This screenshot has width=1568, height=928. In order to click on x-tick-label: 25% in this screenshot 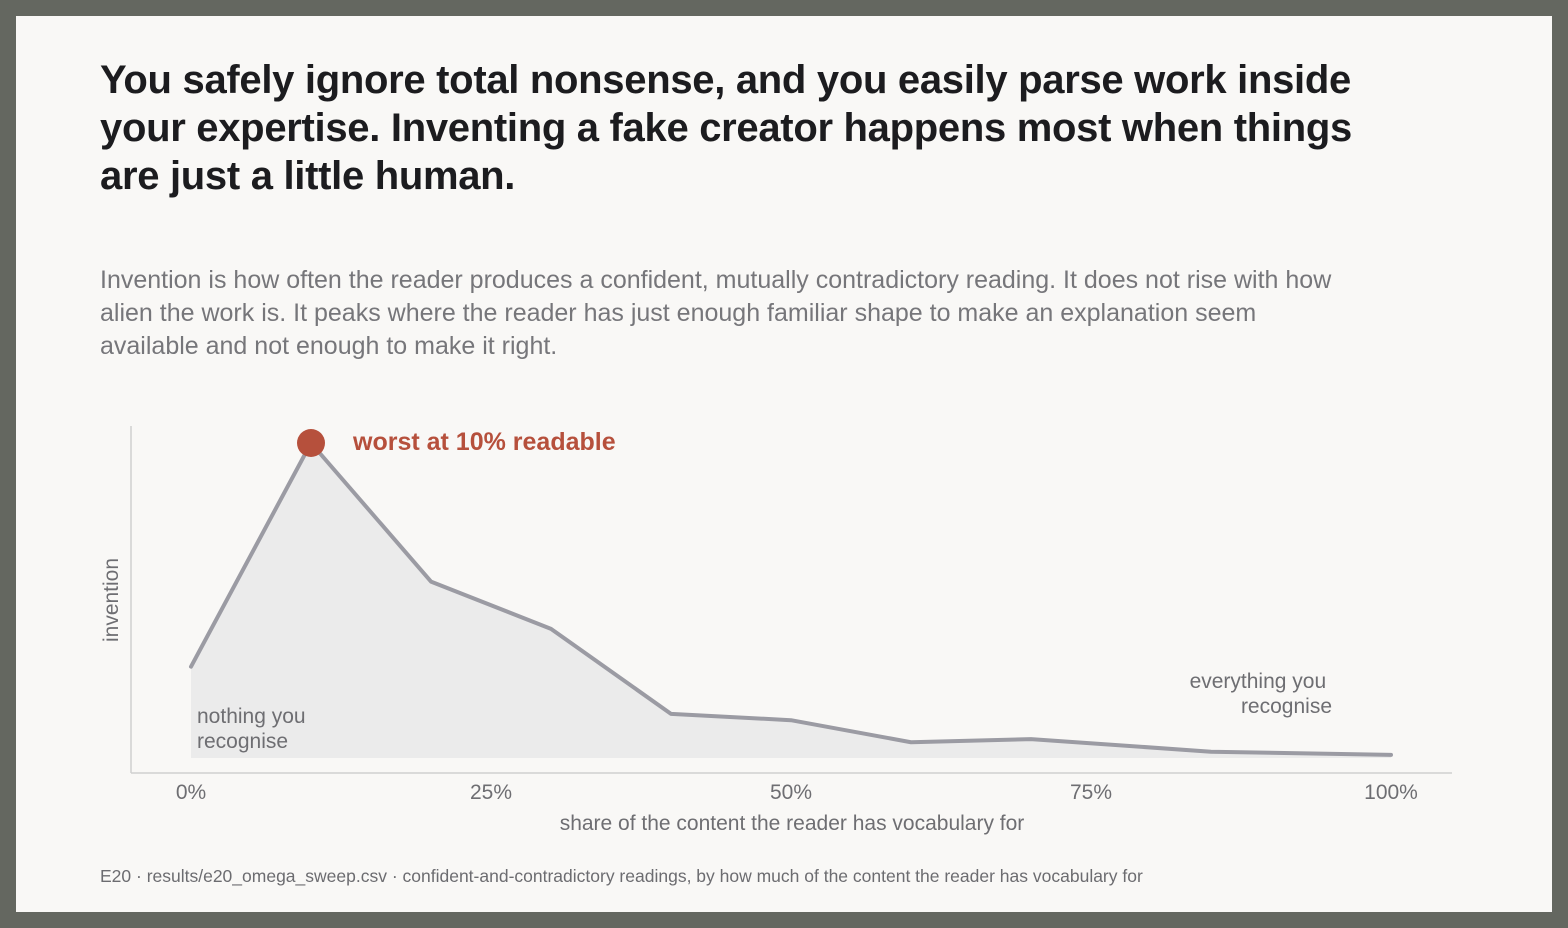, I will do `click(491, 792)`.